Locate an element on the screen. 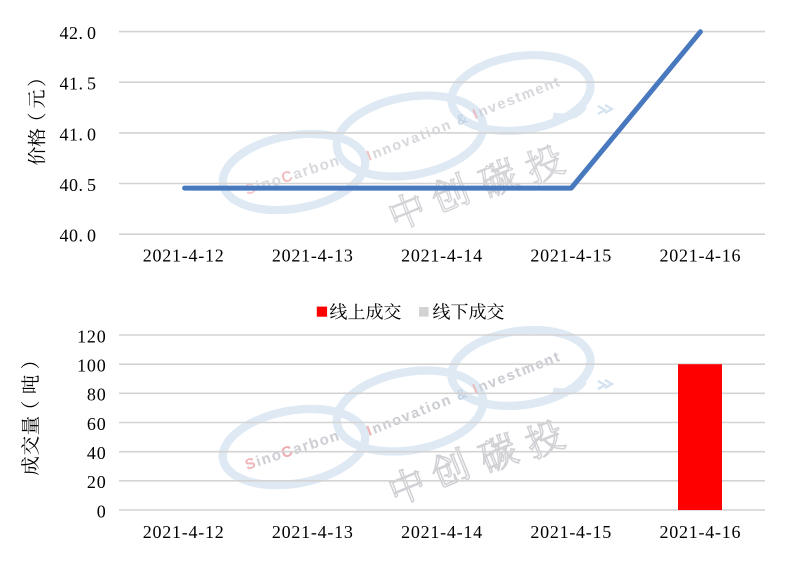 The height and width of the screenshot is (562, 800). svg-text:41.5: 41. 5 is located at coordinates (78, 84).